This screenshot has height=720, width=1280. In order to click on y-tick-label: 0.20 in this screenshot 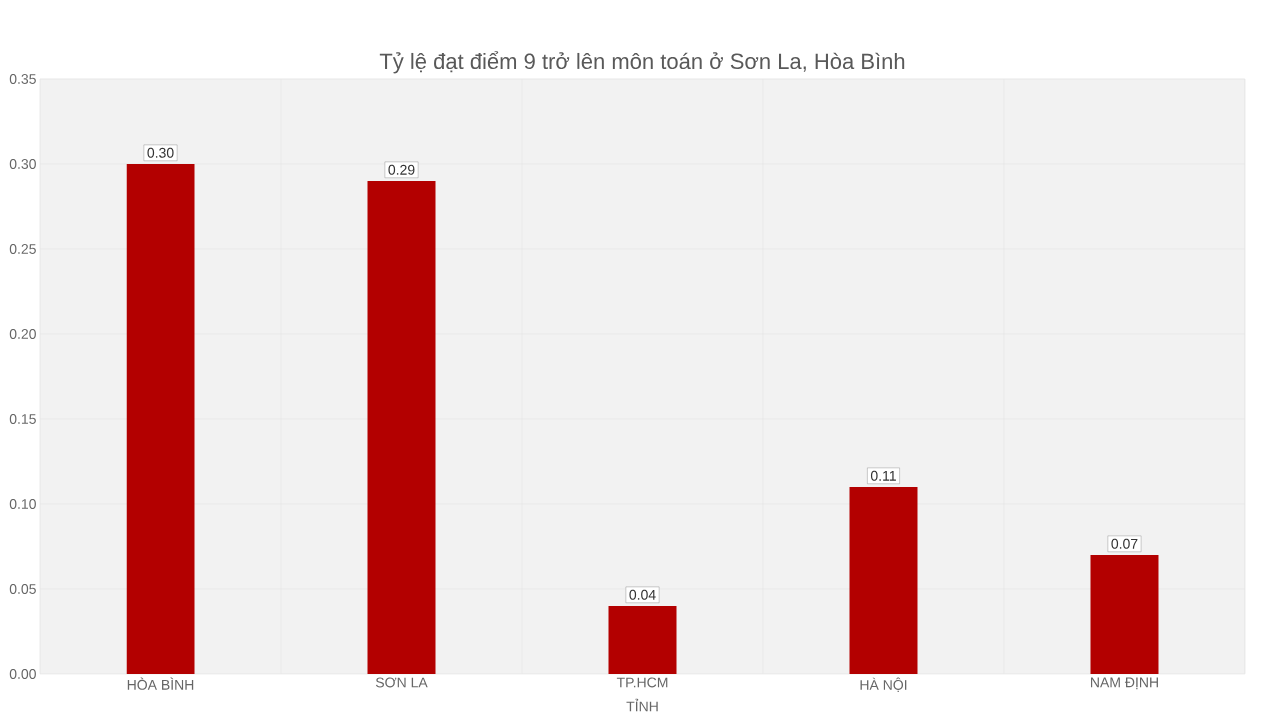, I will do `click(22, 334)`.